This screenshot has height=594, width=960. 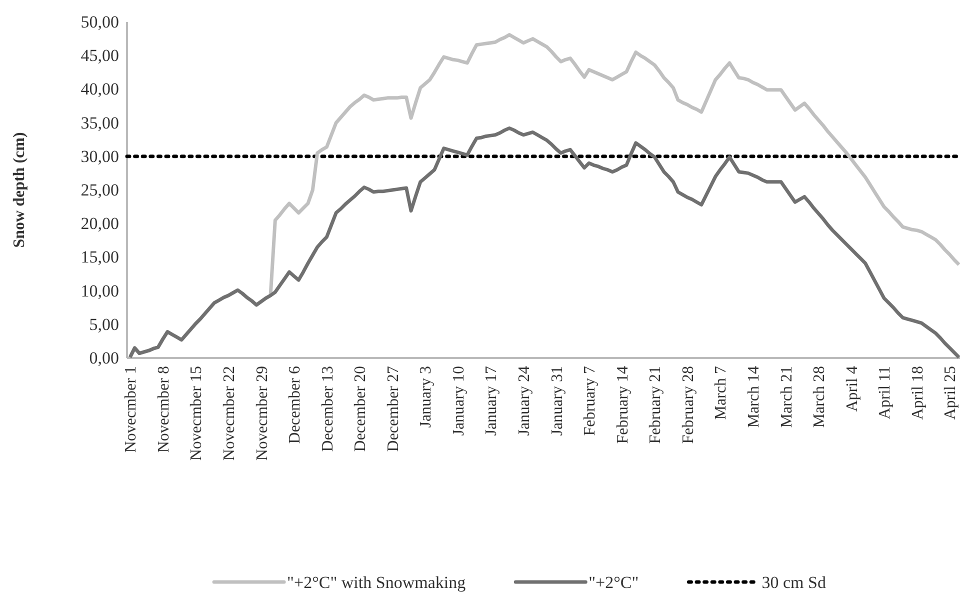 I want to click on y-tick-label: 15,00, so click(x=99, y=257).